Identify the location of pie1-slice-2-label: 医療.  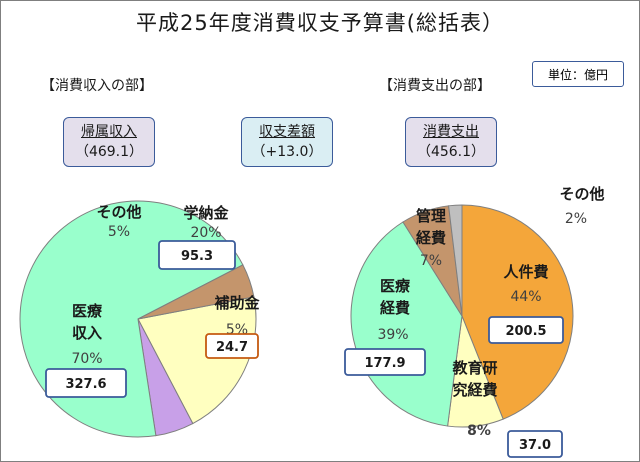
(395, 286).